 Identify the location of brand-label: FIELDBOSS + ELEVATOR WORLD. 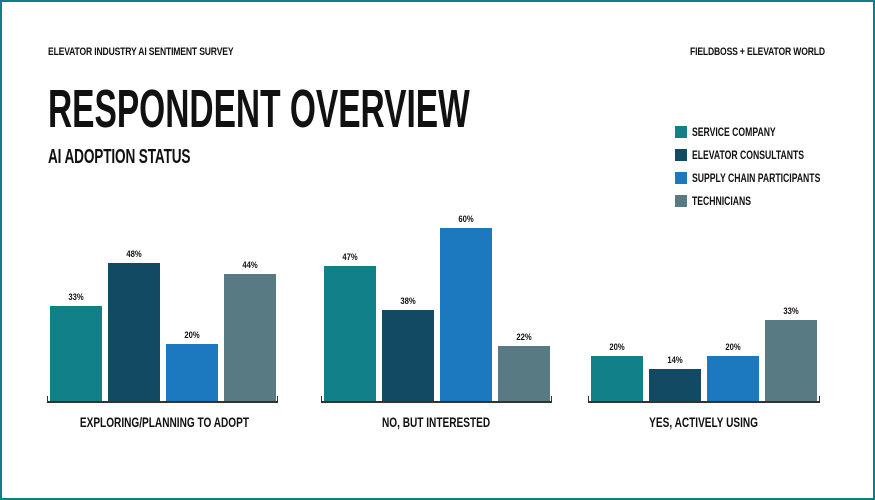
(757, 52).